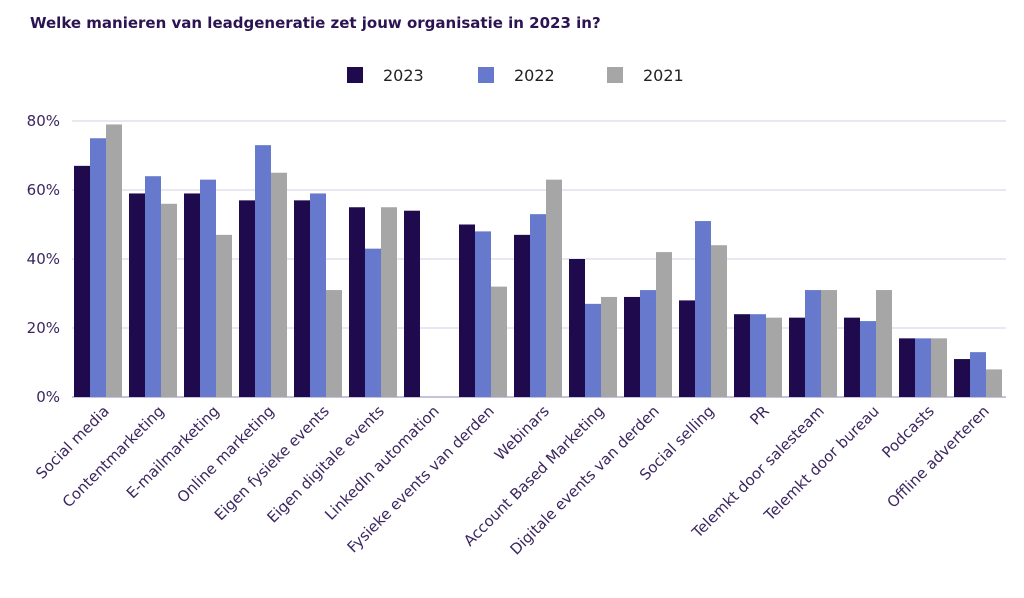 The image size is (1024, 598). I want to click on x-tick-label: E-mailmarketing, so click(173, 452).